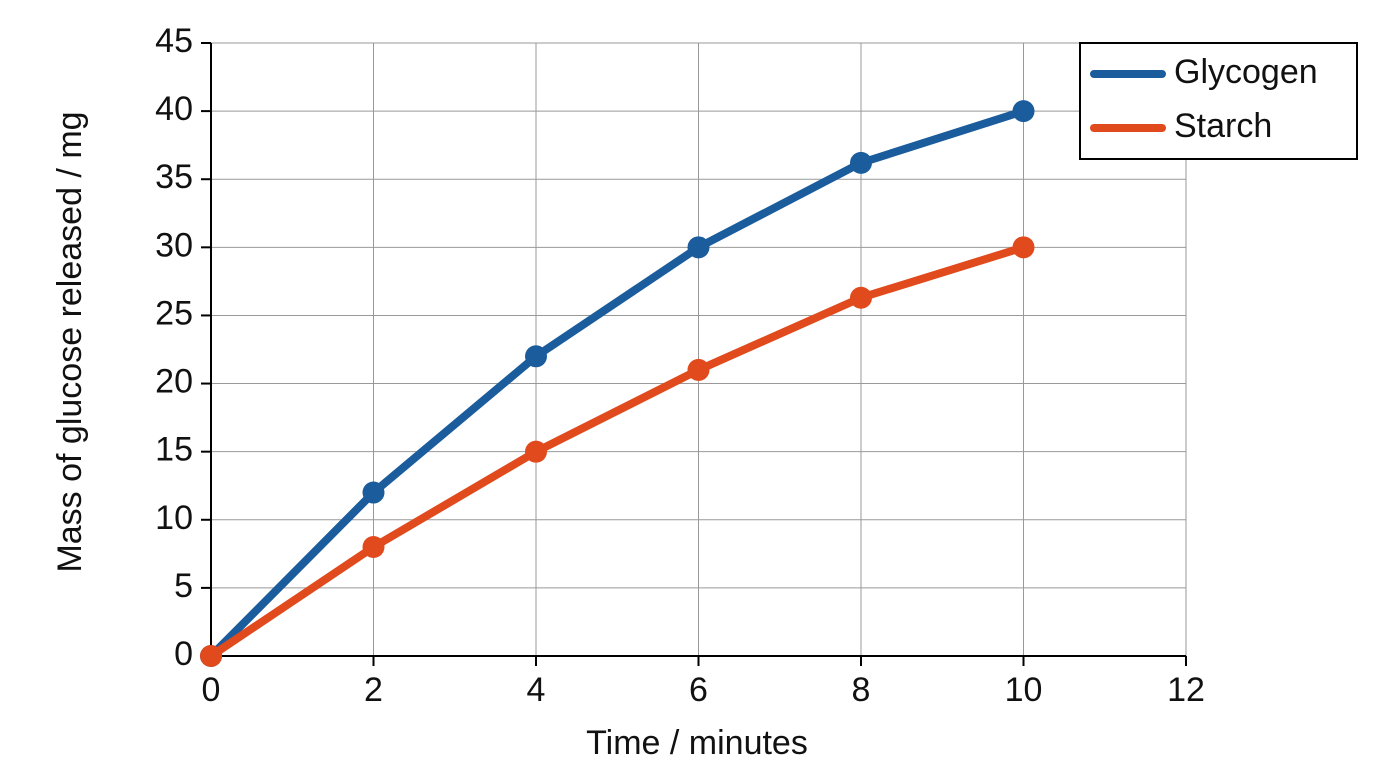  I want to click on x-tick-label: 10, so click(1024, 690).